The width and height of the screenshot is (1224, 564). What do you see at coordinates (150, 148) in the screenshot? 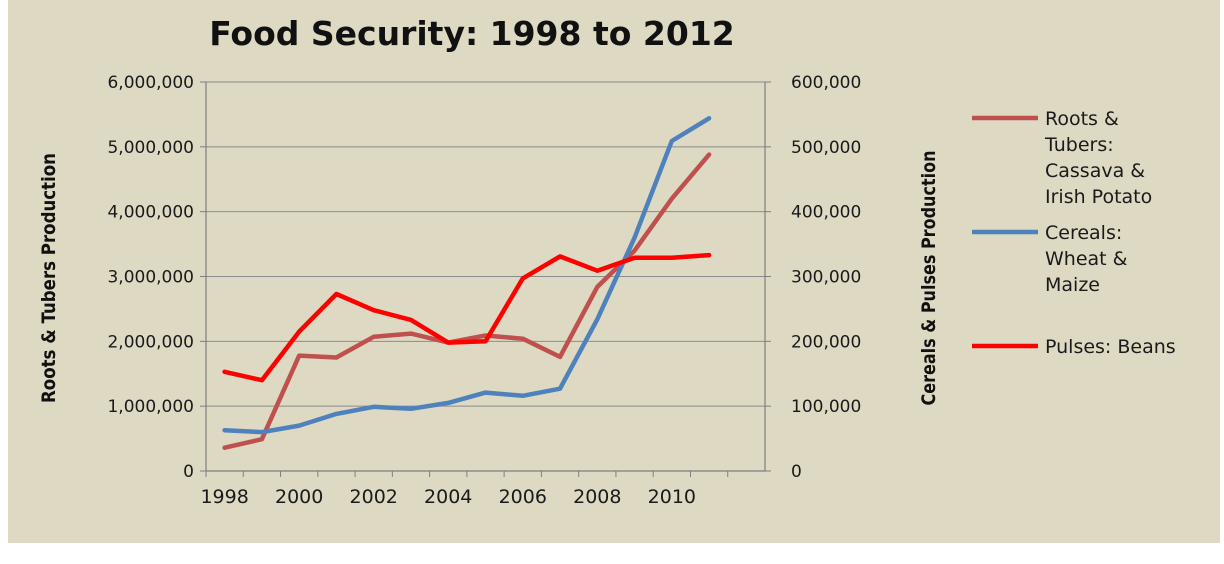
I see `y-tick-label-left: 5,000,000` at bounding box center [150, 148].